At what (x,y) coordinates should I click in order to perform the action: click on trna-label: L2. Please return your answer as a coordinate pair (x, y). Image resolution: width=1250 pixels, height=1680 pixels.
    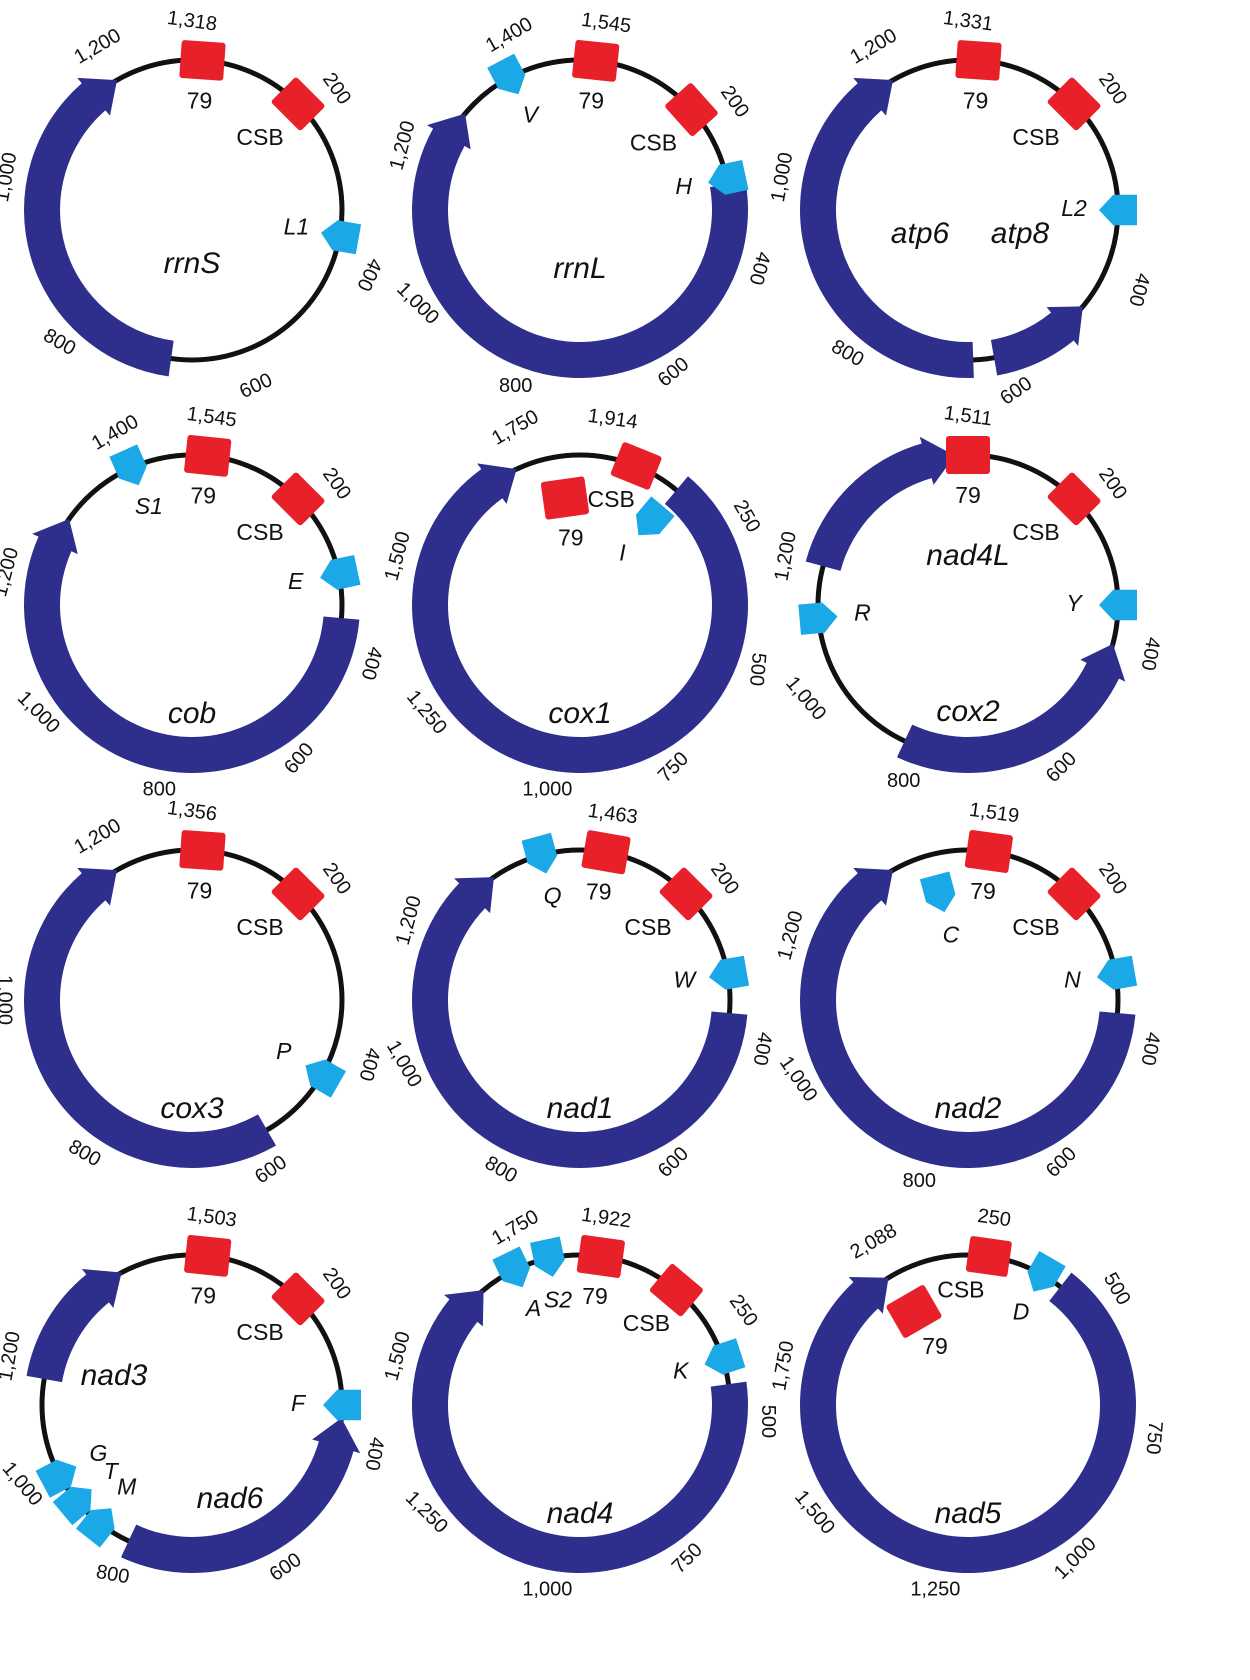
    Looking at the image, I should click on (1074, 208).